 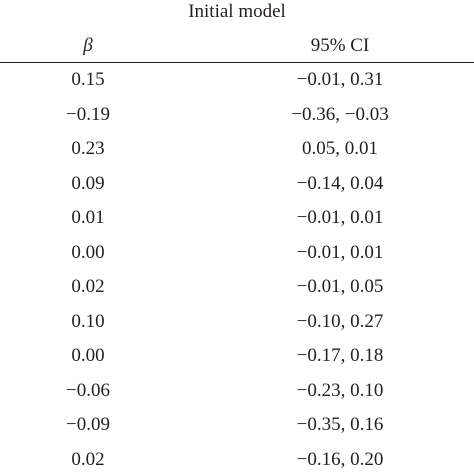 What do you see at coordinates (88, 424) in the screenshot?
I see `table-cell: −0.09` at bounding box center [88, 424].